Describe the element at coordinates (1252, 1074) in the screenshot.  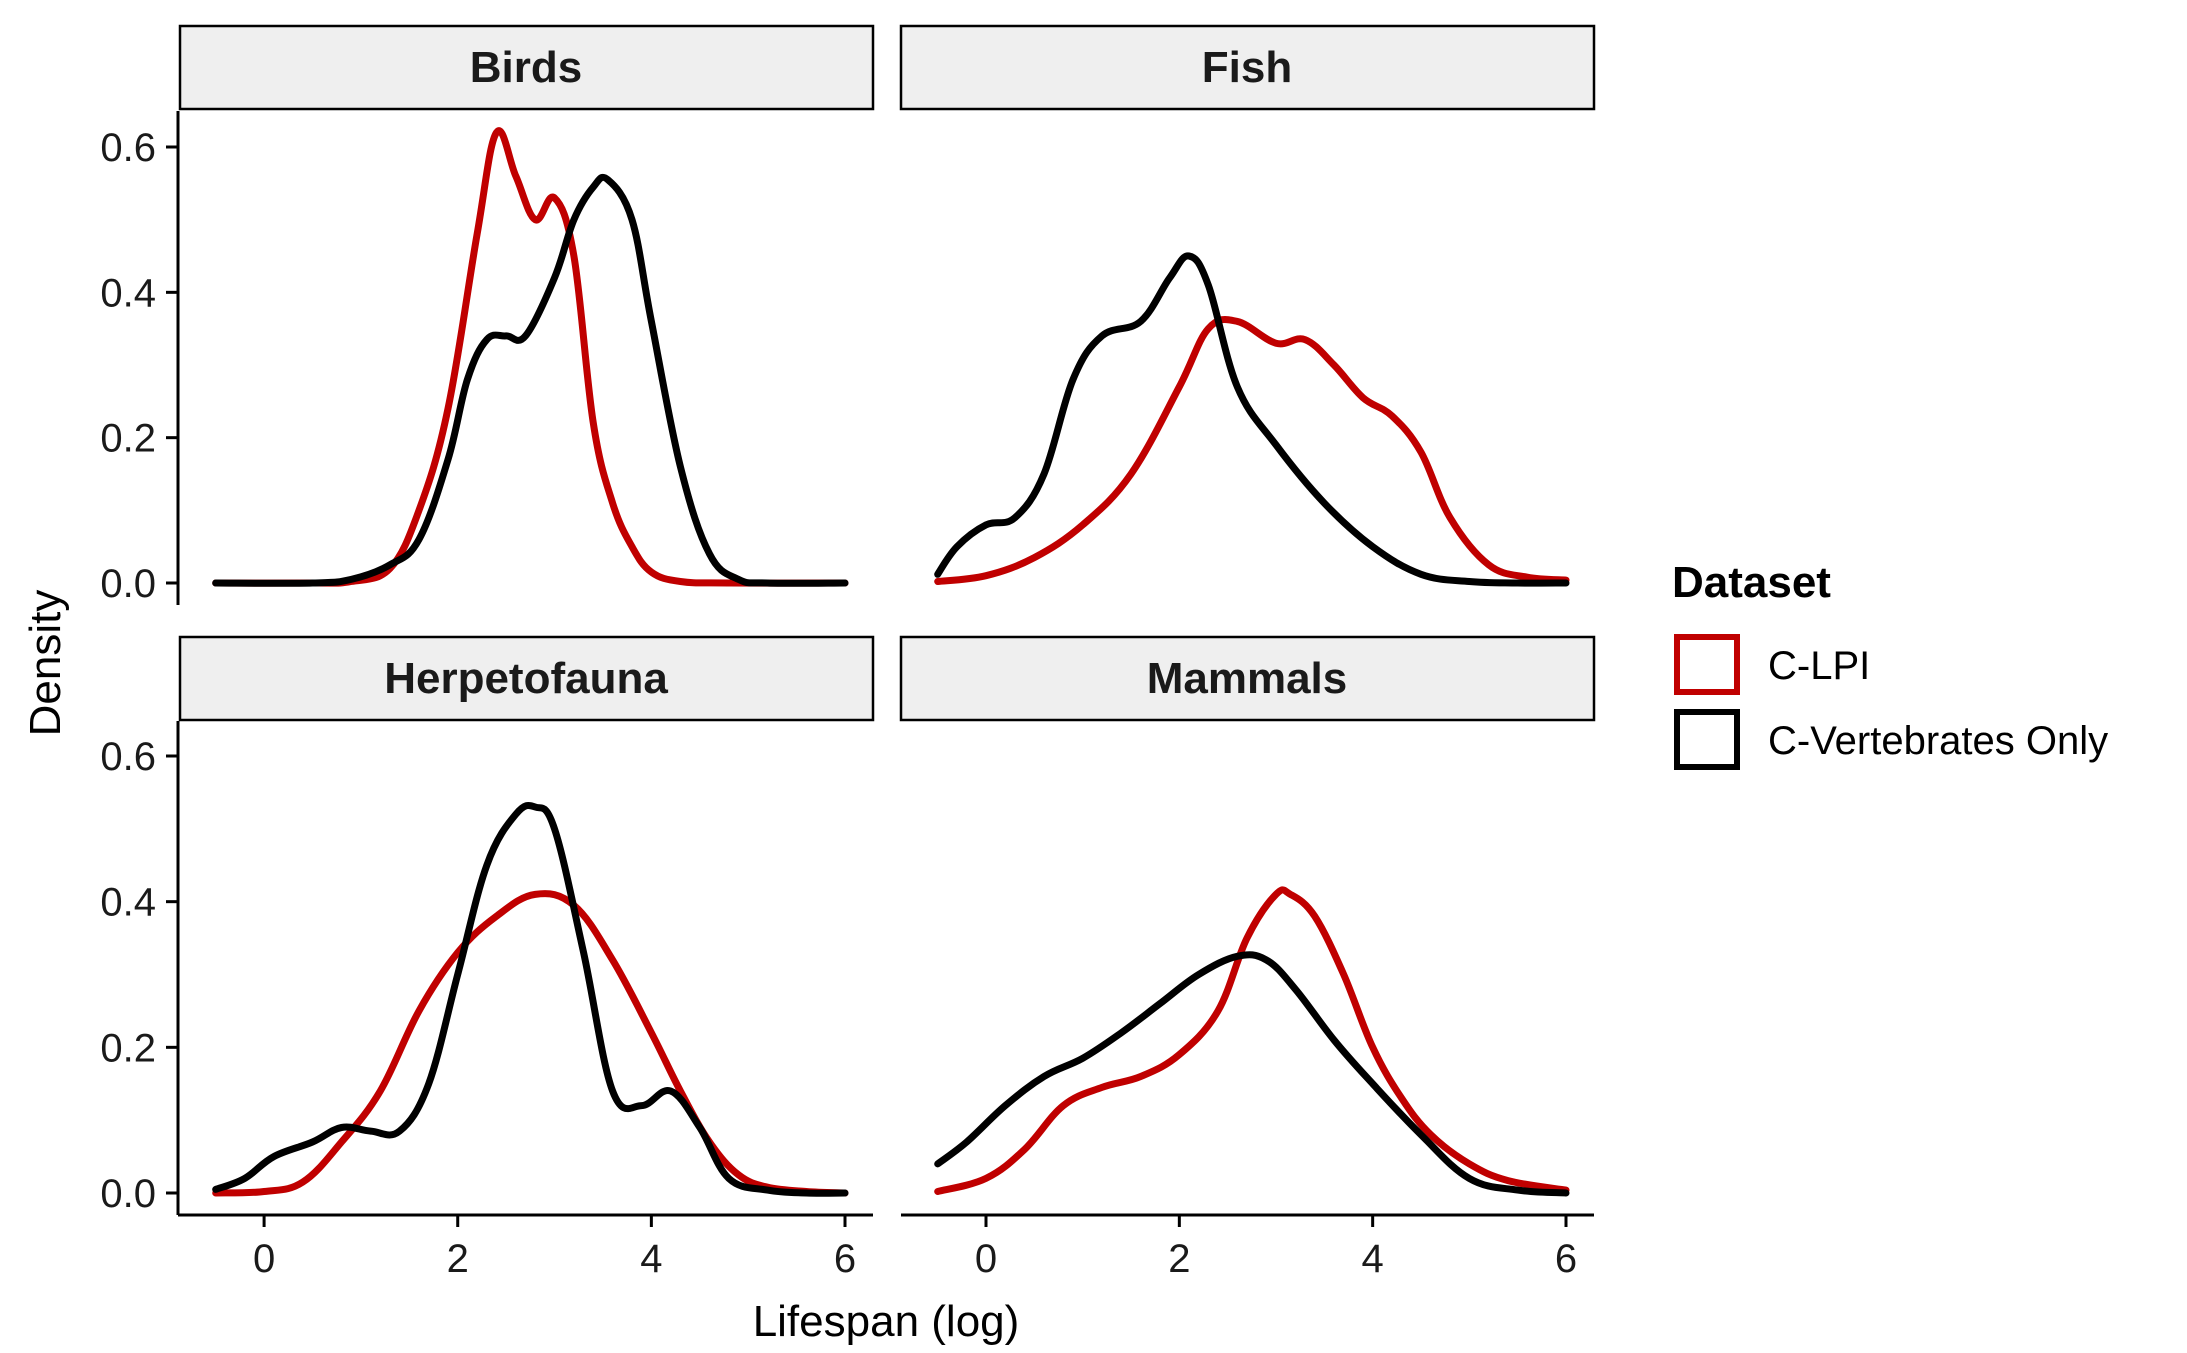
I see `density-line-c-vertebrates-only-mammals` at that location.